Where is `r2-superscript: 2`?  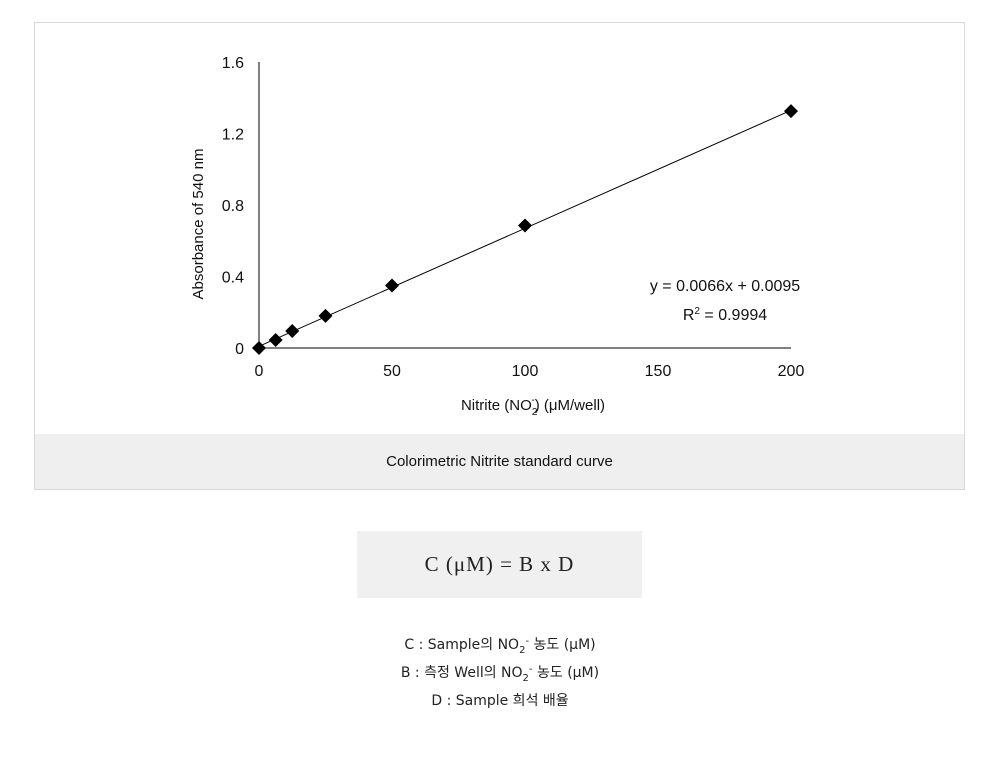
r2-superscript: 2 is located at coordinates (697, 311).